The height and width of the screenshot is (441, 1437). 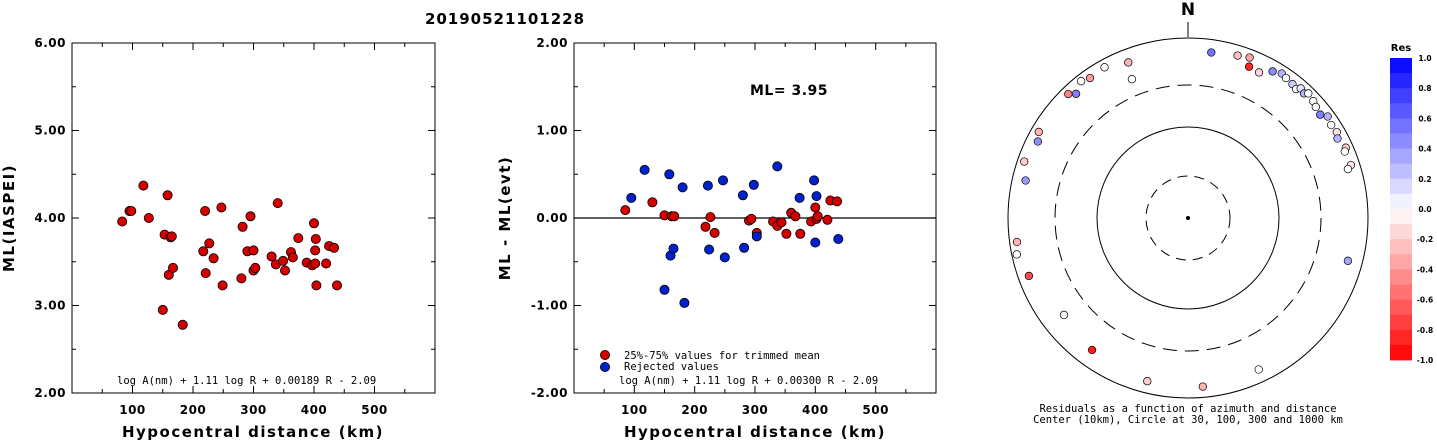 What do you see at coordinates (1424, 58) in the screenshot?
I see `colorbar-tick-label: 1.0` at bounding box center [1424, 58].